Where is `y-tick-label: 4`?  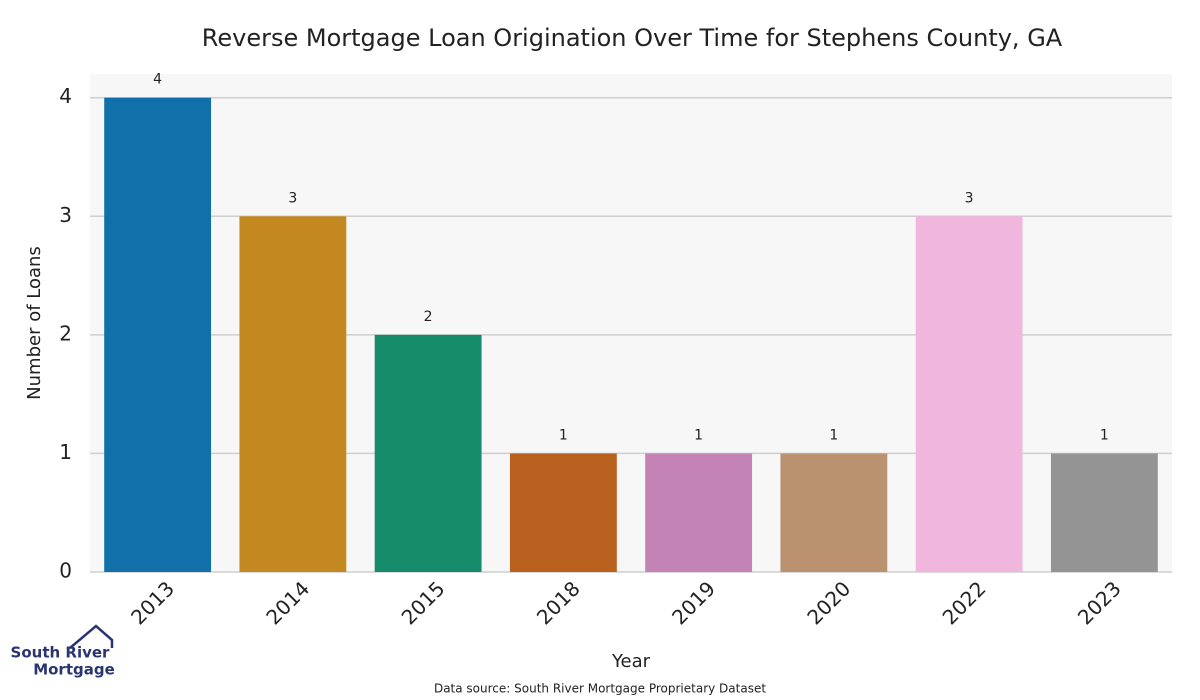 y-tick-label: 4 is located at coordinates (65, 96).